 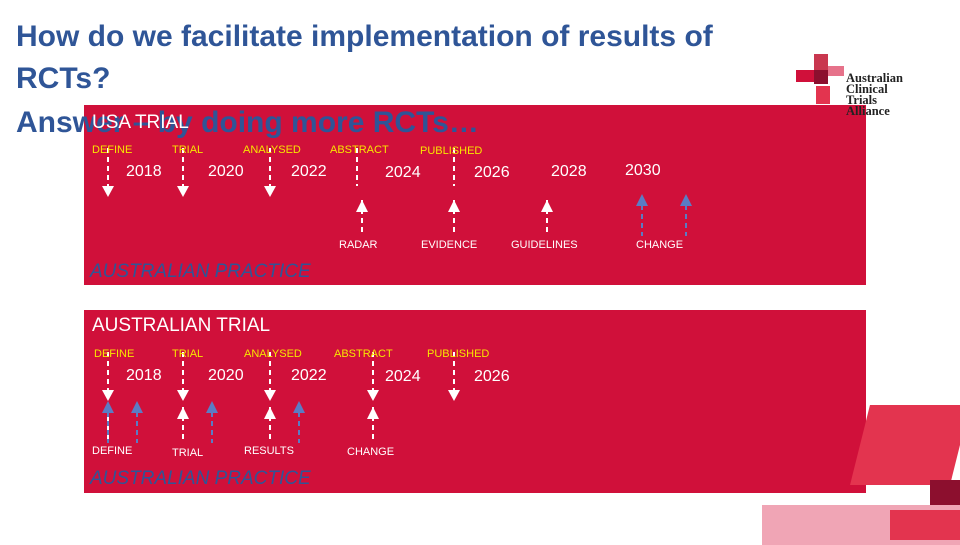 I want to click on usa-trial-heading: USA TRIAL, so click(x=140, y=122).